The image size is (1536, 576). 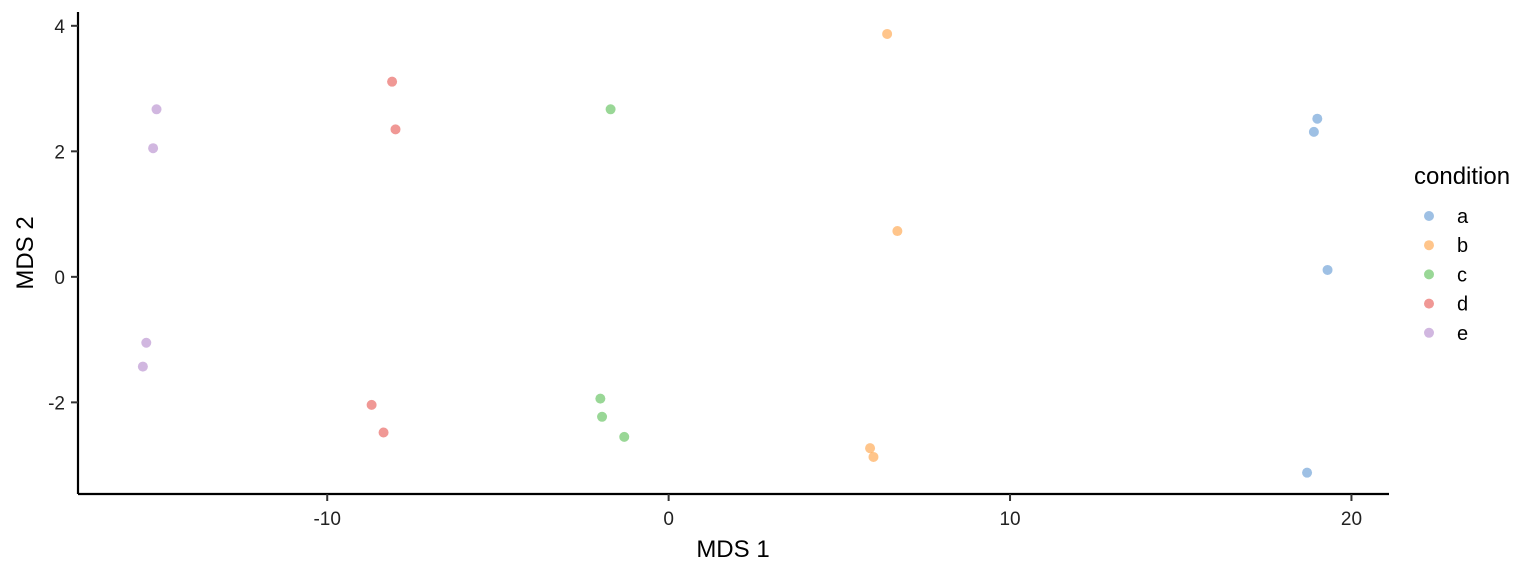 What do you see at coordinates (1429, 274) in the screenshot?
I see `legend-key-c` at bounding box center [1429, 274].